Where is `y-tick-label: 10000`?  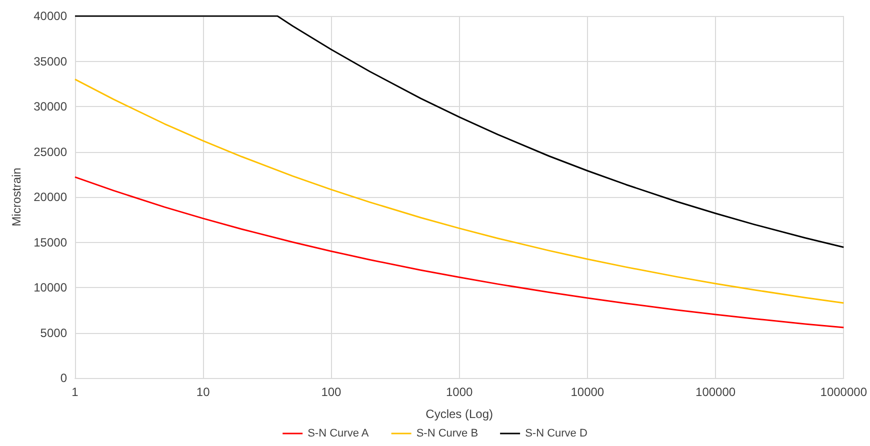
y-tick-label: 10000 is located at coordinates (51, 287).